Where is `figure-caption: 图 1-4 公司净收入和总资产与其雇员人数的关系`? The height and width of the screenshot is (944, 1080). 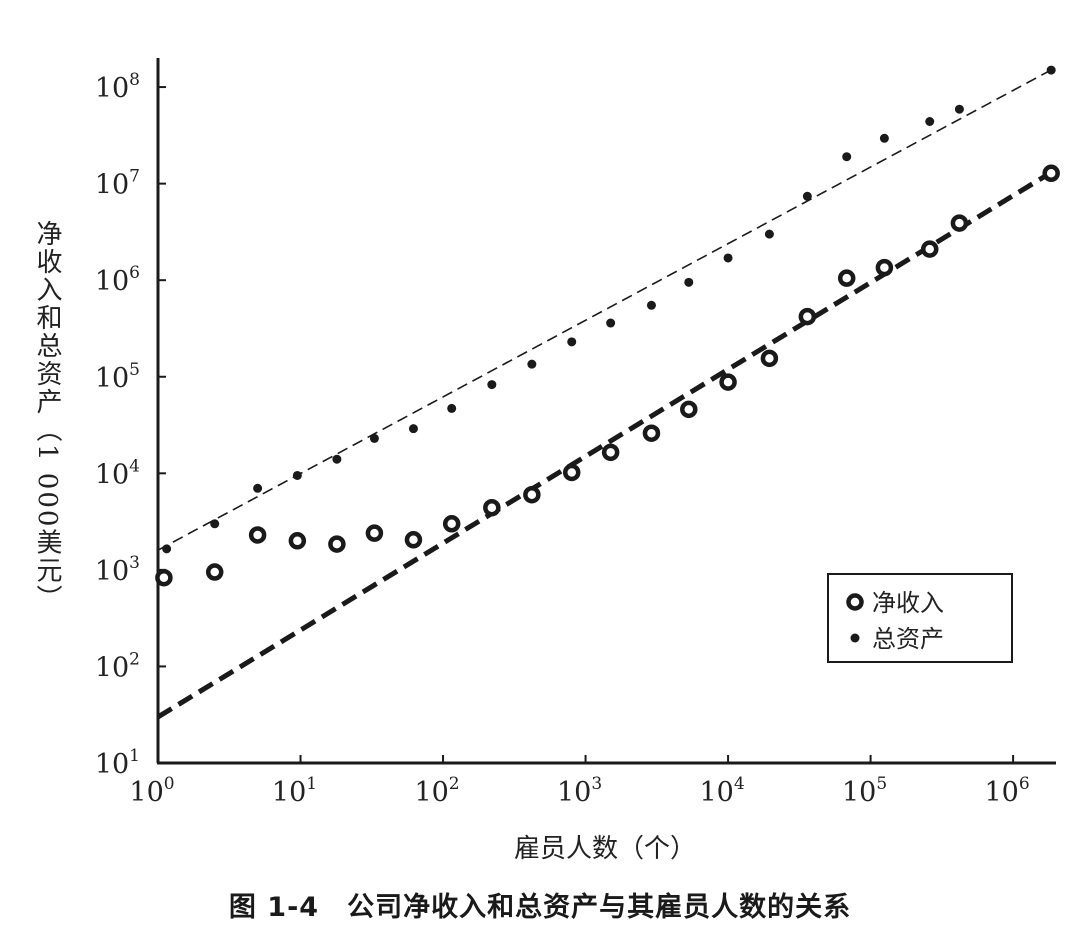
figure-caption: 图 1-4 公司净收入和总资产与其雇员人数的关系 is located at coordinates (540, 907).